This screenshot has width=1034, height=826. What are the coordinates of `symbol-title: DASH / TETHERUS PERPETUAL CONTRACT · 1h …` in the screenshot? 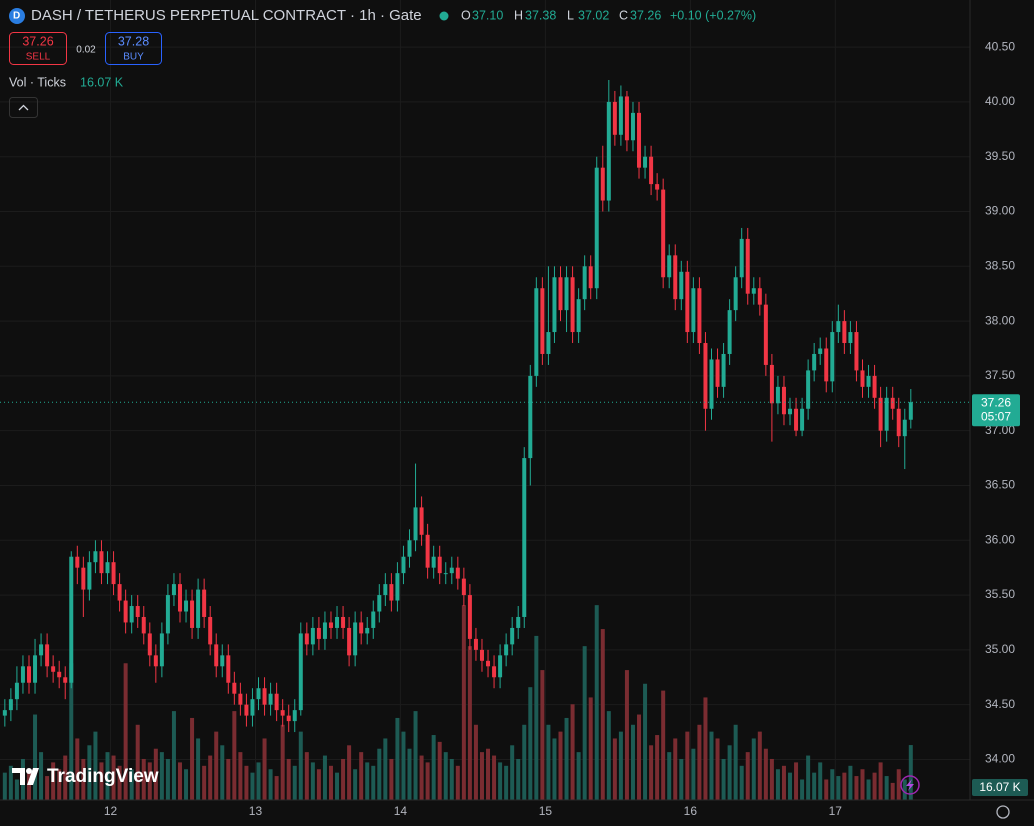 It's located at (226, 15).